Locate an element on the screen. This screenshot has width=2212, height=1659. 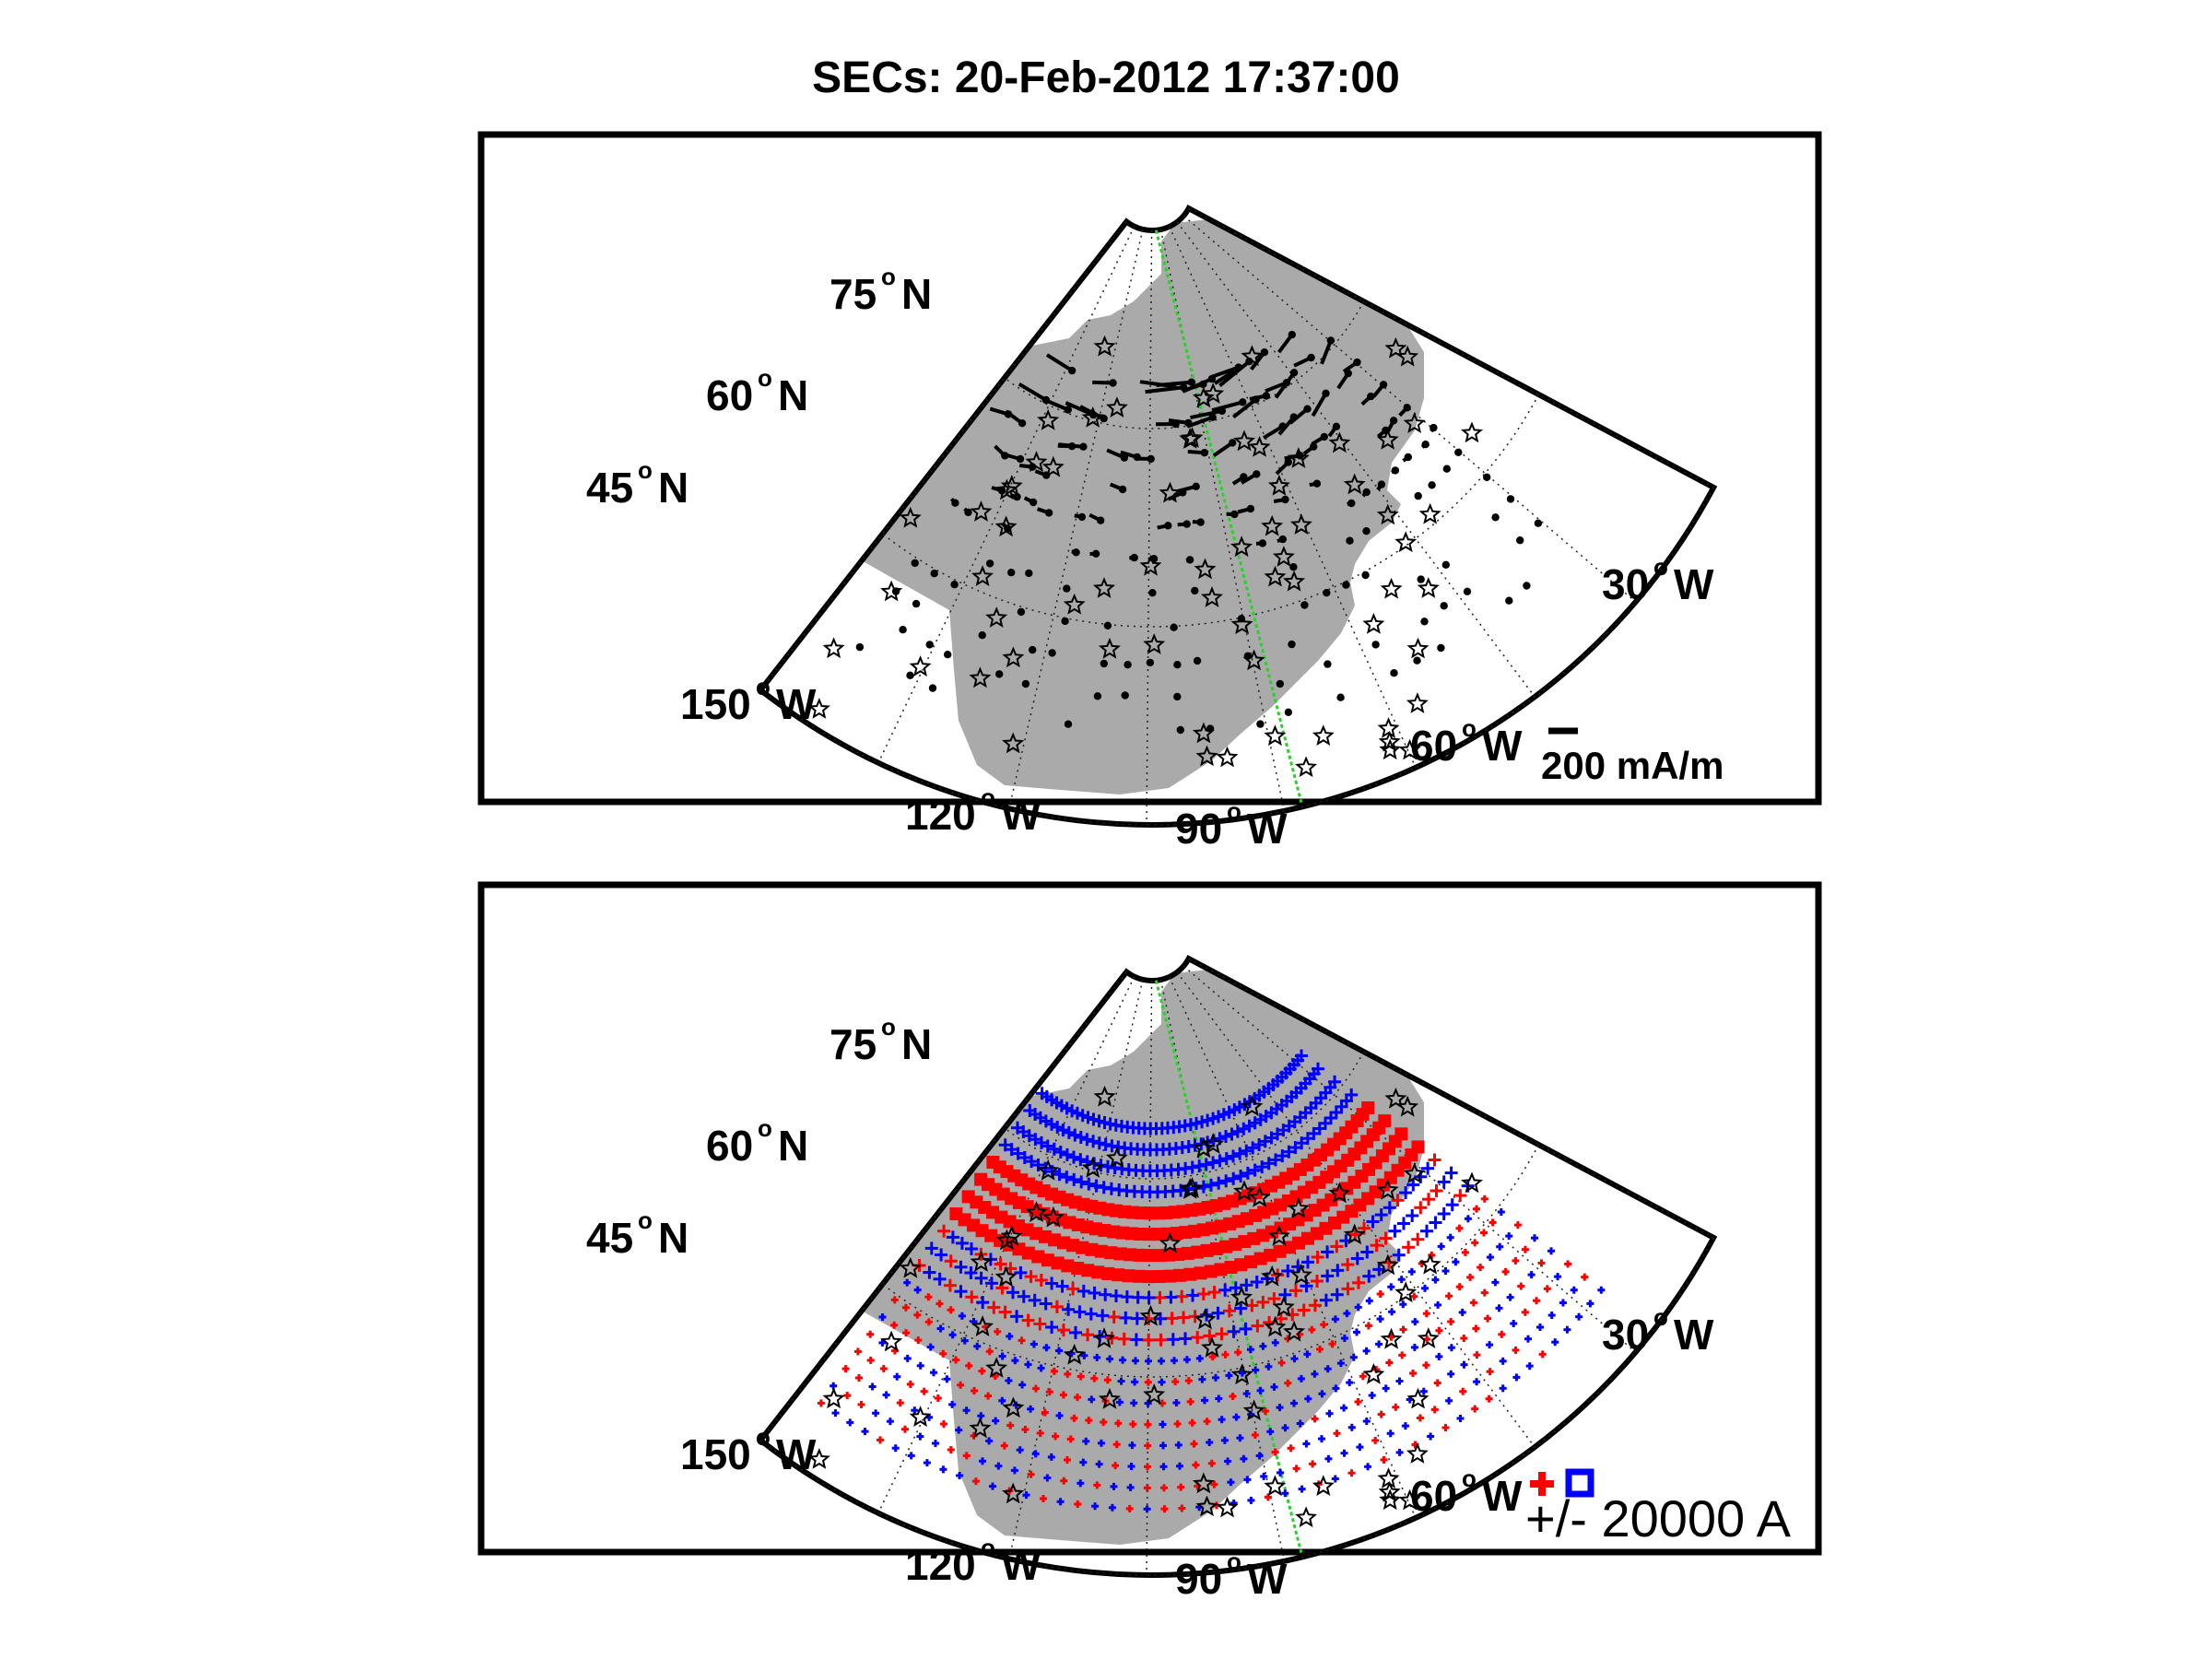
amplitude-legend: +/- 20000 A is located at coordinates (1658, 1507).